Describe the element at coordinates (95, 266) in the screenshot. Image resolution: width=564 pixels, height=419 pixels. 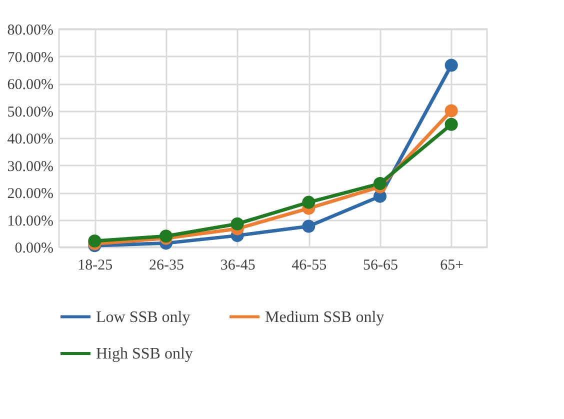
I see `x-tick-label: 18-25` at that location.